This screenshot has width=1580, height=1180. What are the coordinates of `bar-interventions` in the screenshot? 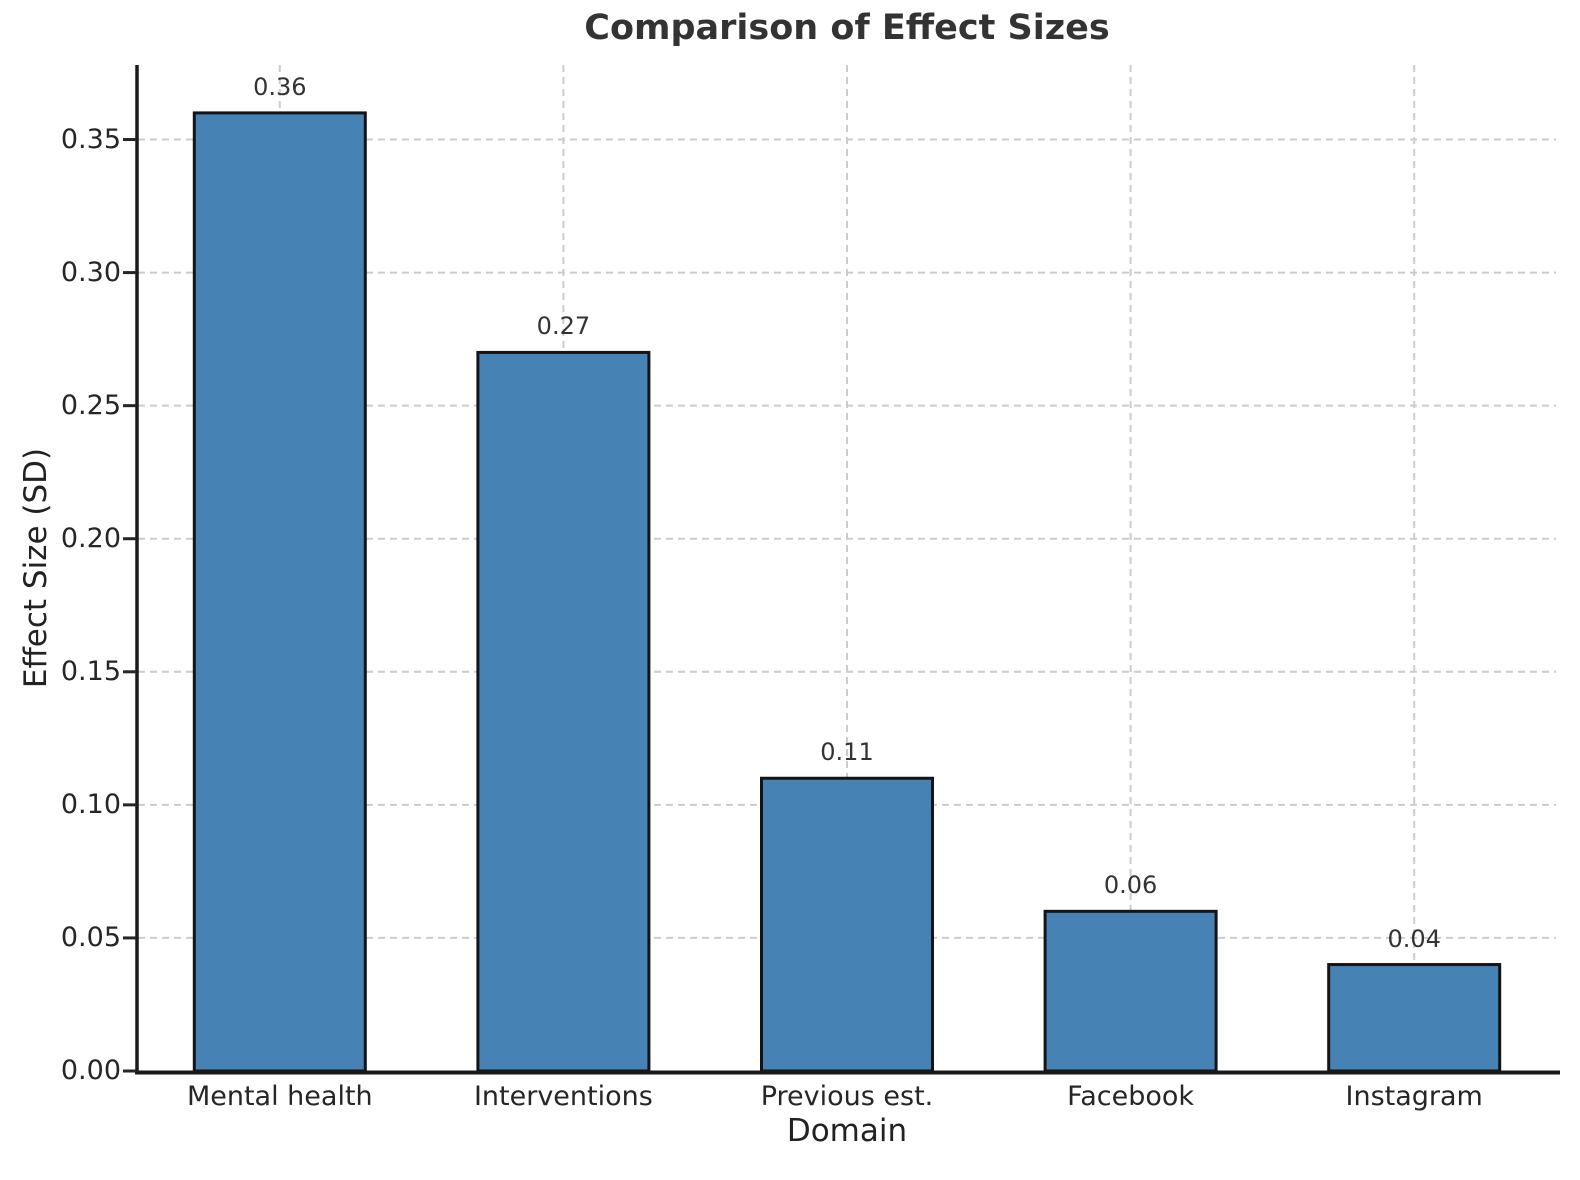 It's located at (563, 711).